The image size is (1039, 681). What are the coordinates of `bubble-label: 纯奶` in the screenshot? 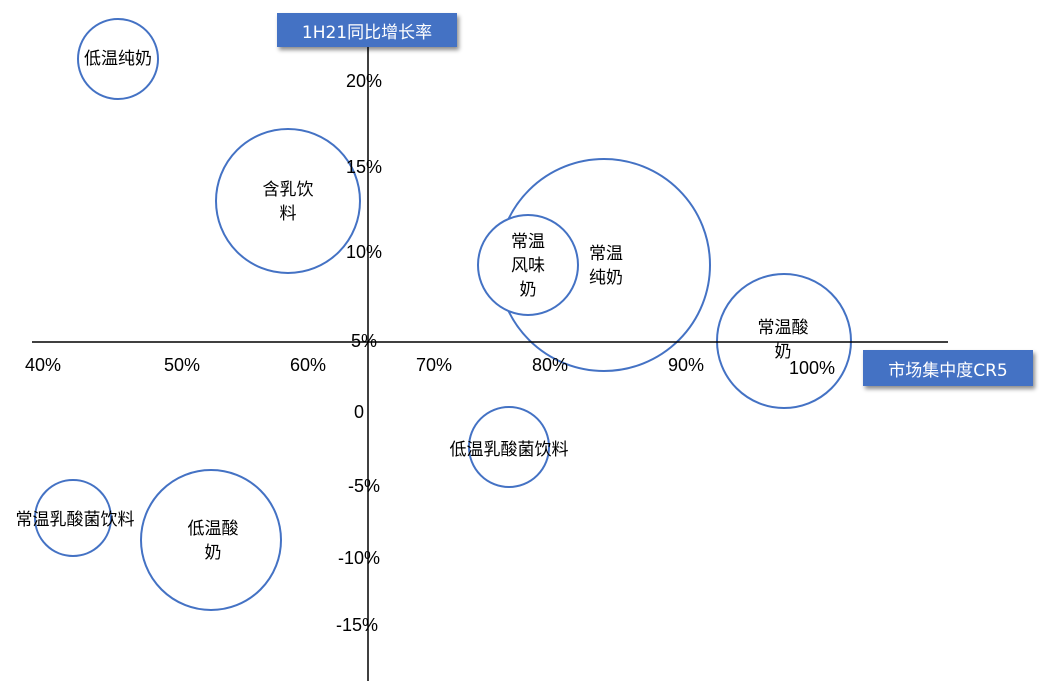 It's located at (606, 278).